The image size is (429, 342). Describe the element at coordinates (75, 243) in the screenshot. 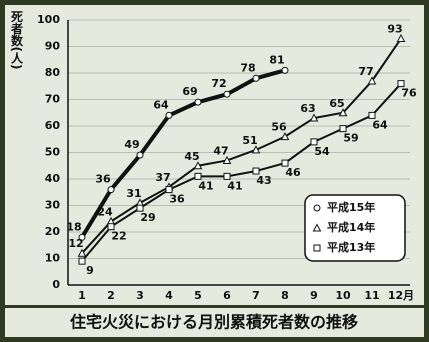

I see `data-label: 12` at that location.